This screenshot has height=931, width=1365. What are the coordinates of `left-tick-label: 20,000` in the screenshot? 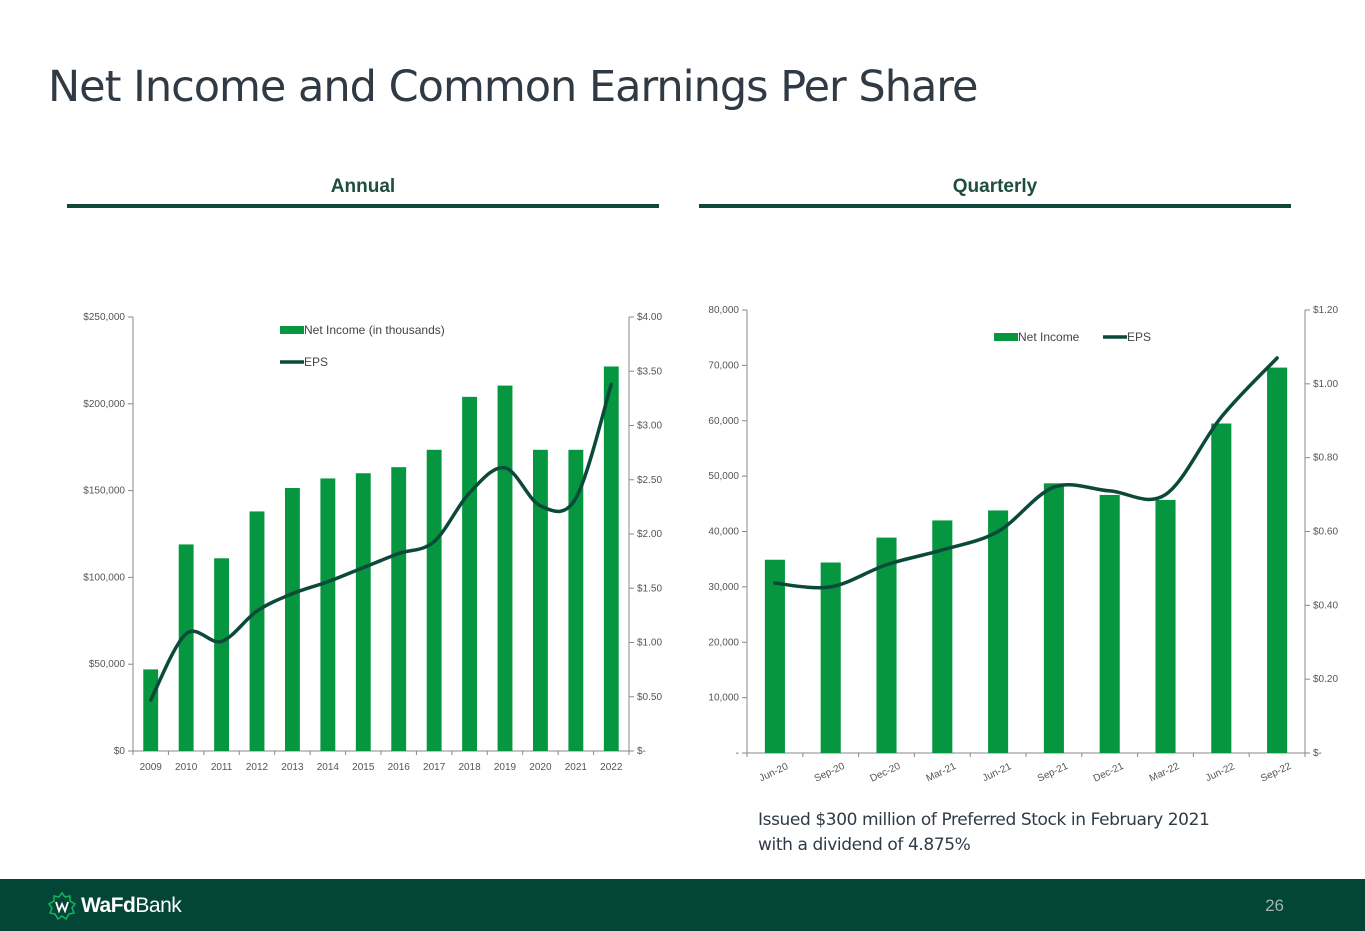 It's located at (723, 642).